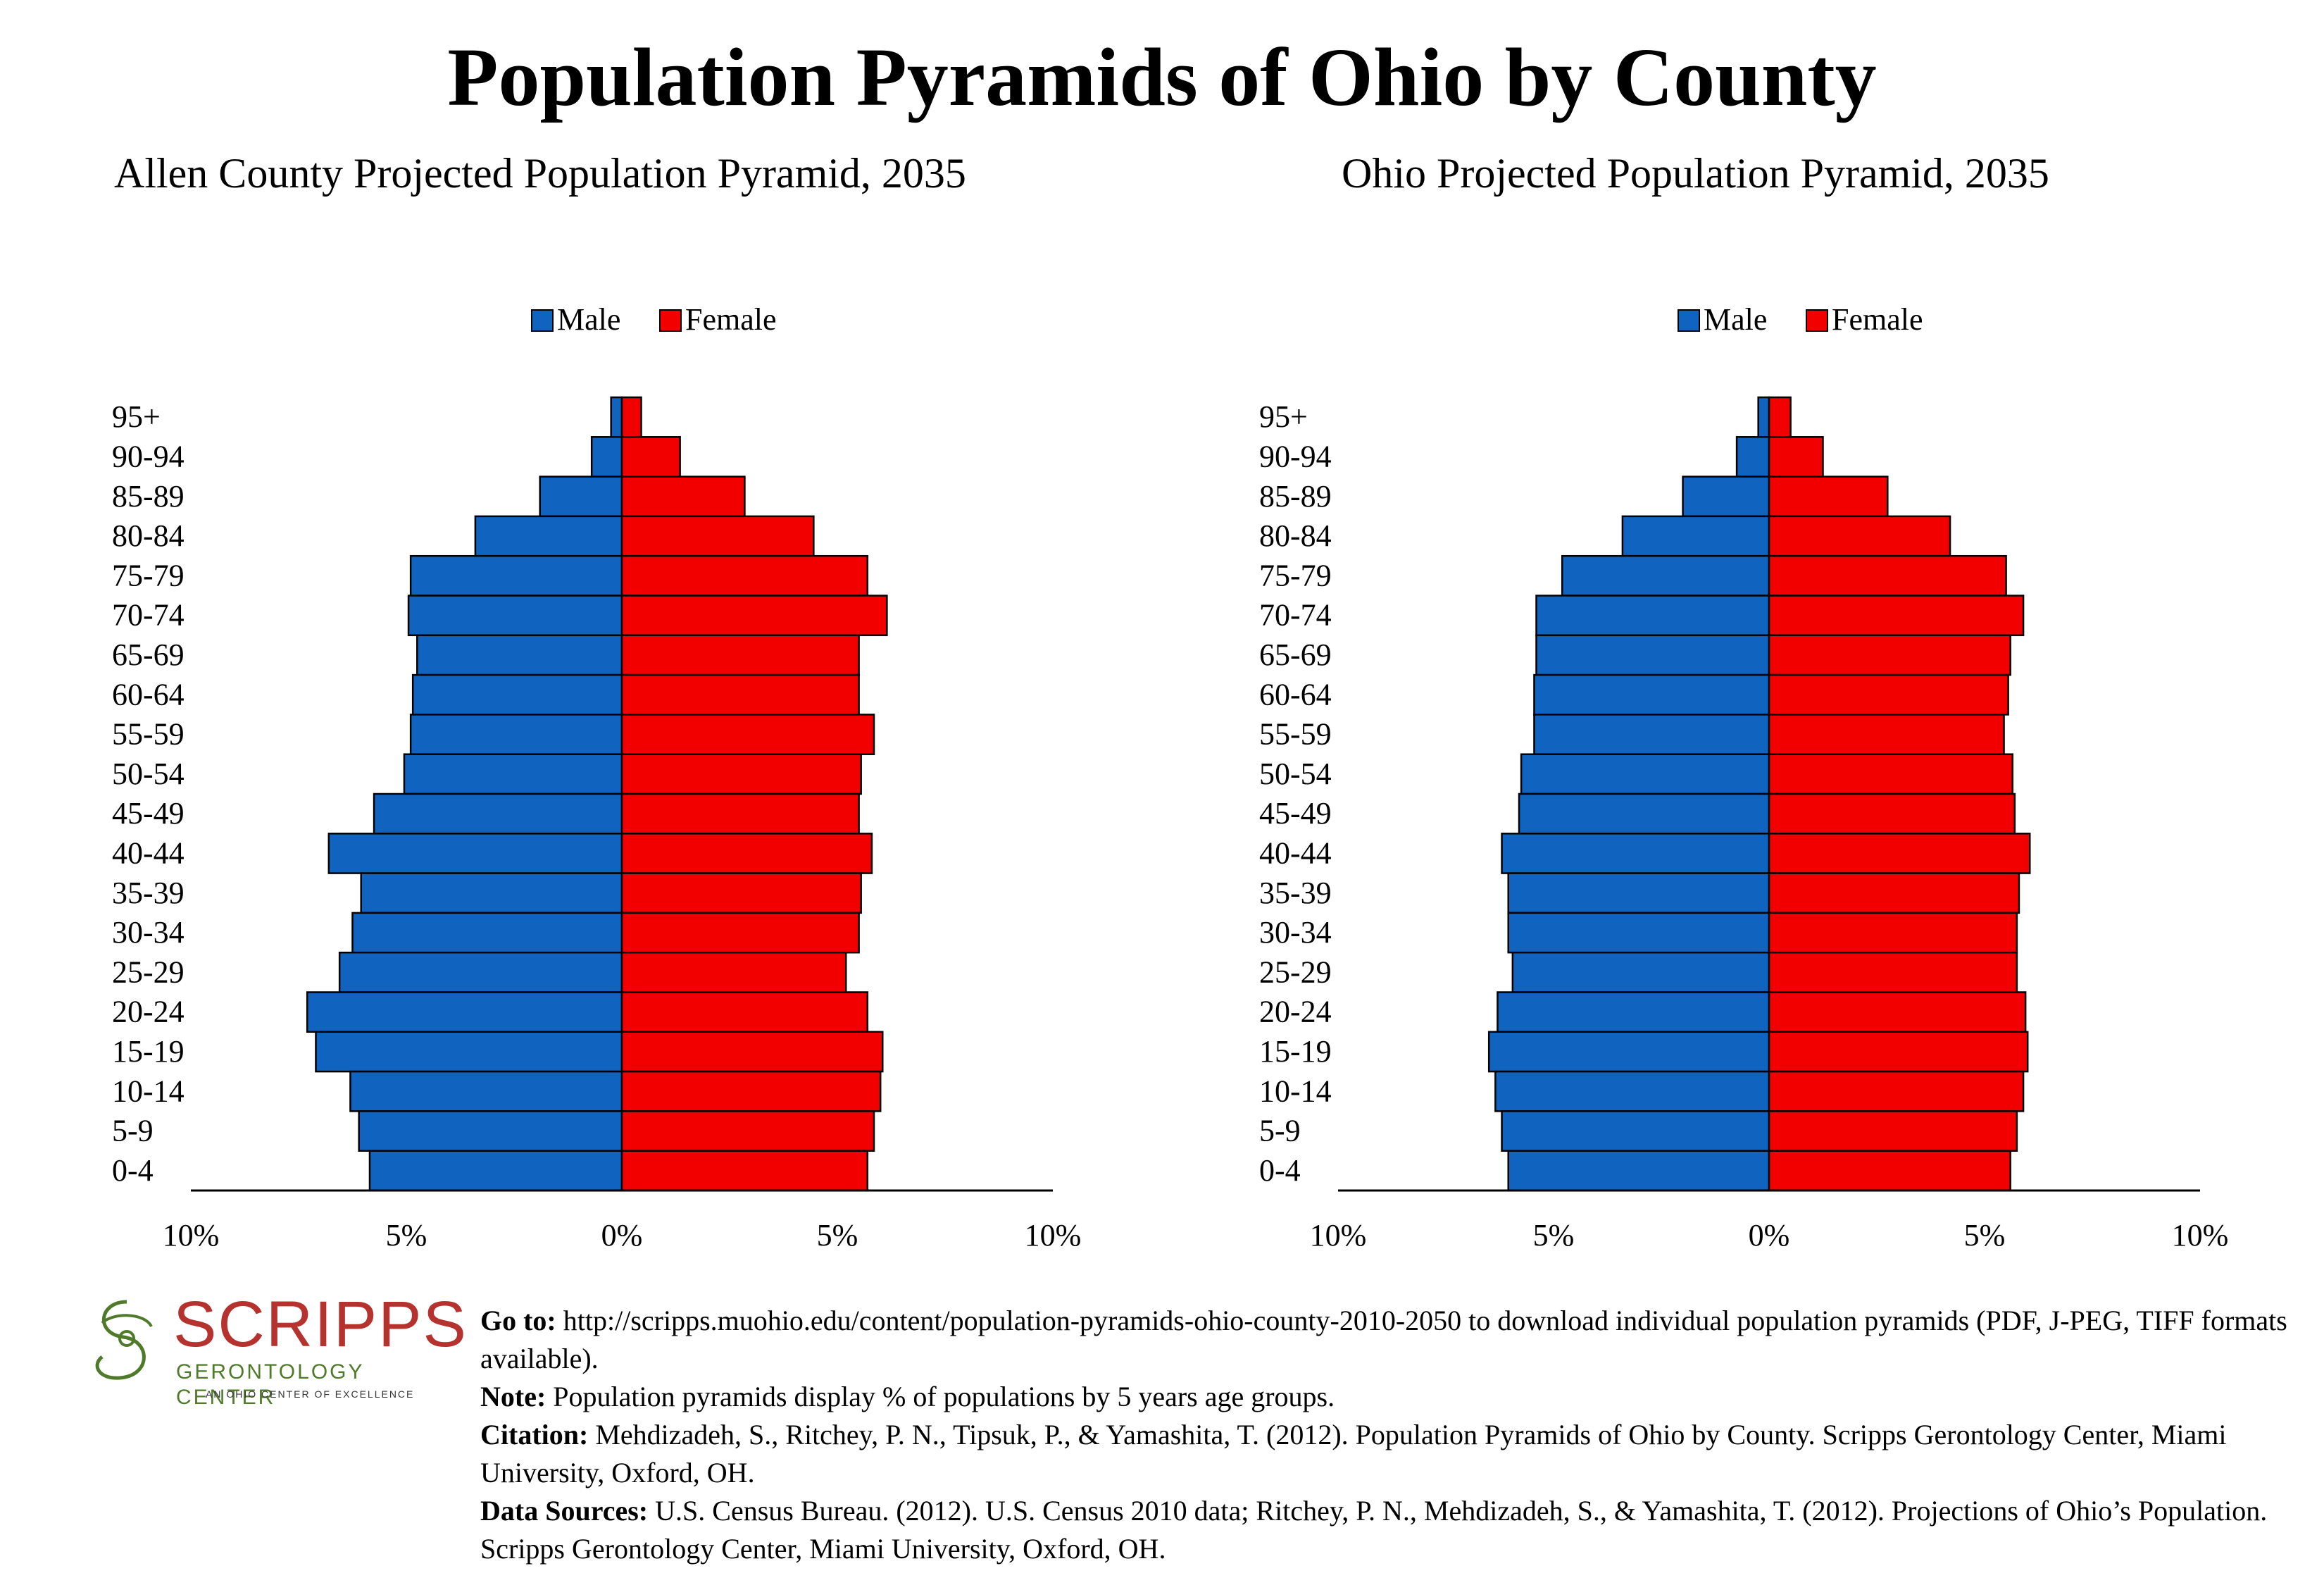  I want to click on age-group-label: 95+, so click(1283, 417).